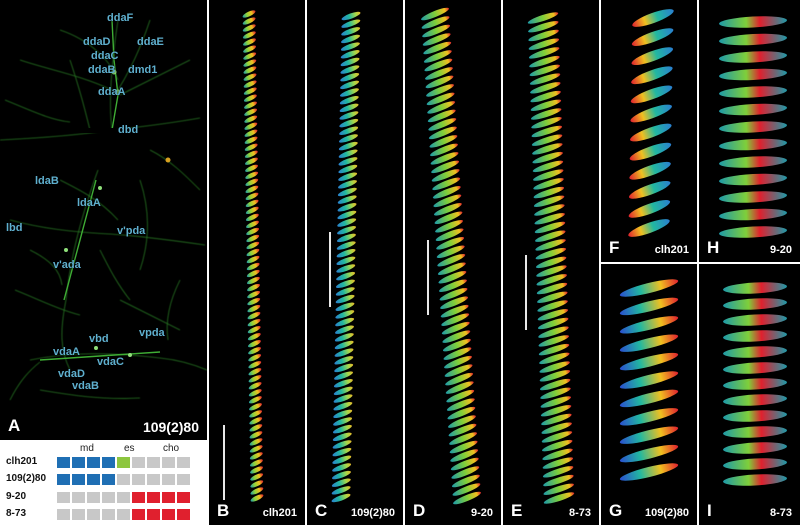 The image size is (800, 525). I want to click on neuron-label-ldaA: ldaA, so click(89, 203).